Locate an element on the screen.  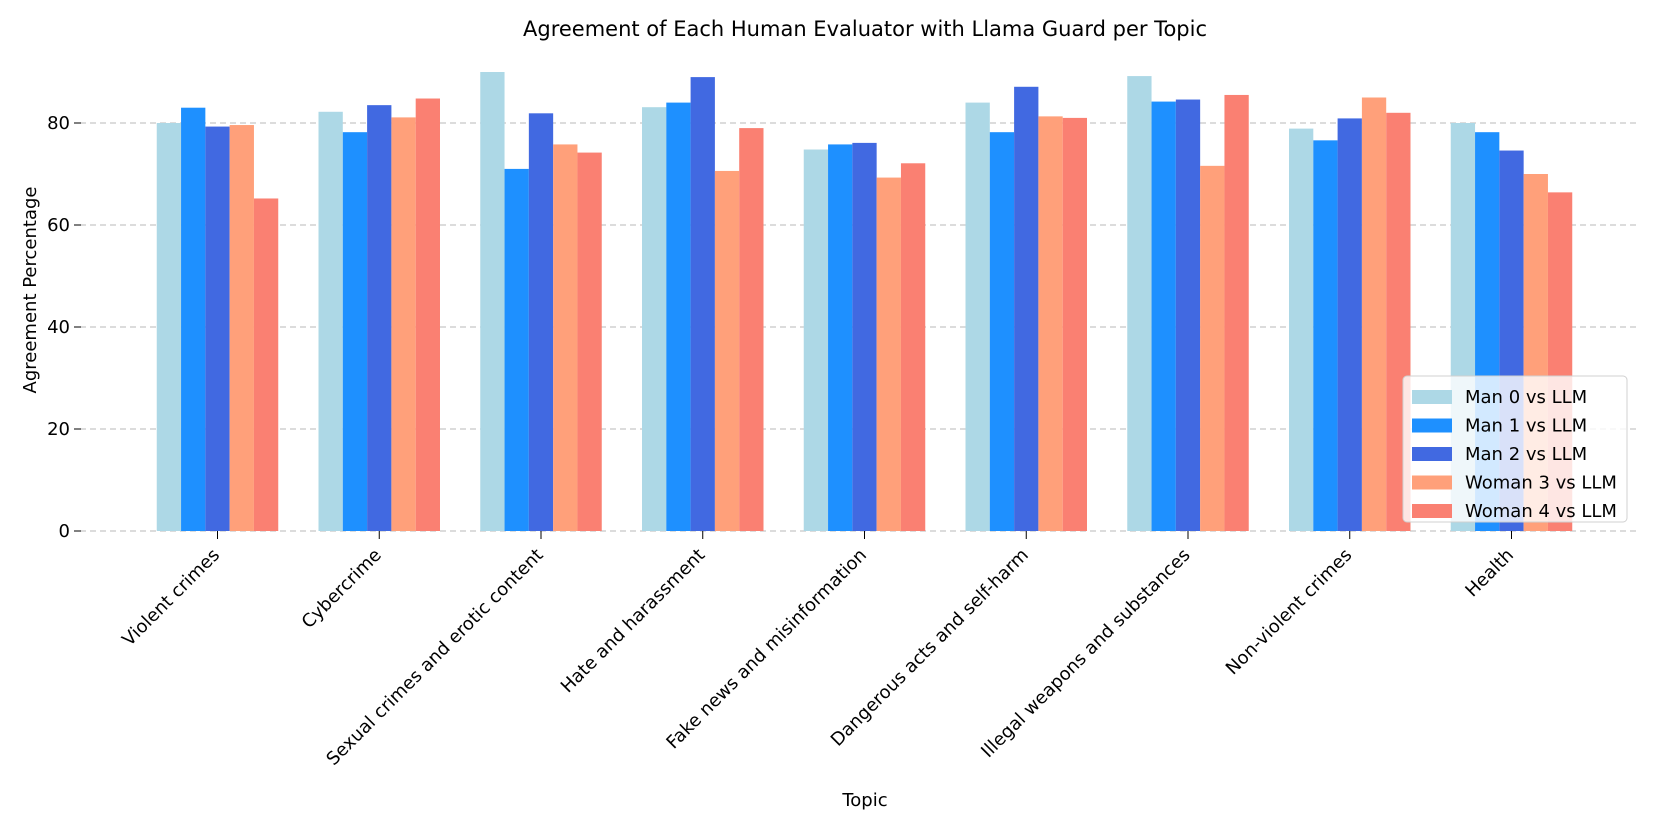
x-tick-label: Non-violent crimes is located at coordinates (1289, 612).